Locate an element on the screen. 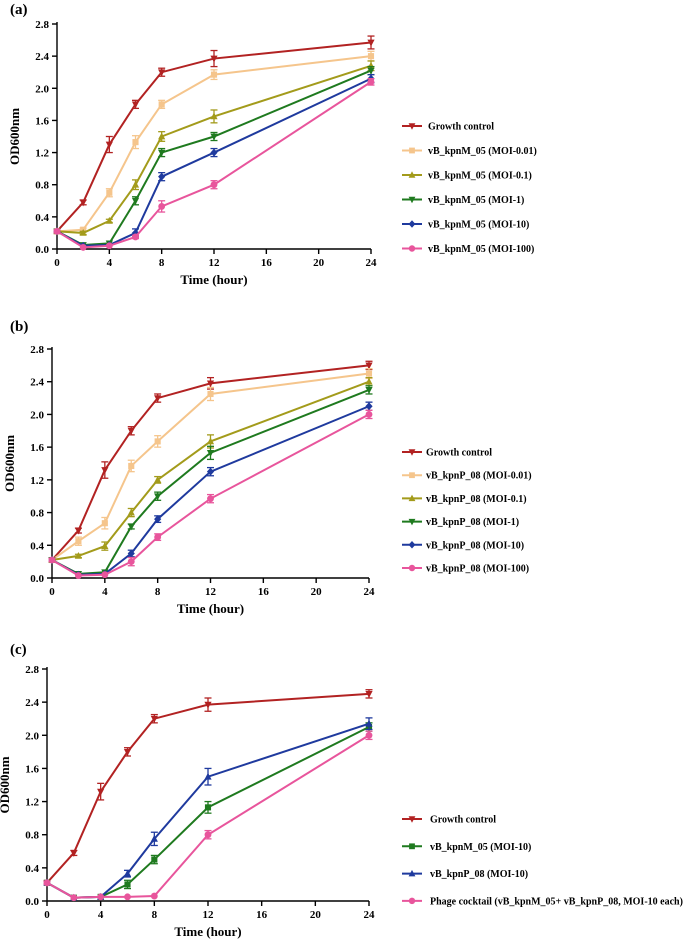 The image size is (692, 943). legend-item: vB_kpnM_05 (MOI-0.1) is located at coordinates (467, 176).